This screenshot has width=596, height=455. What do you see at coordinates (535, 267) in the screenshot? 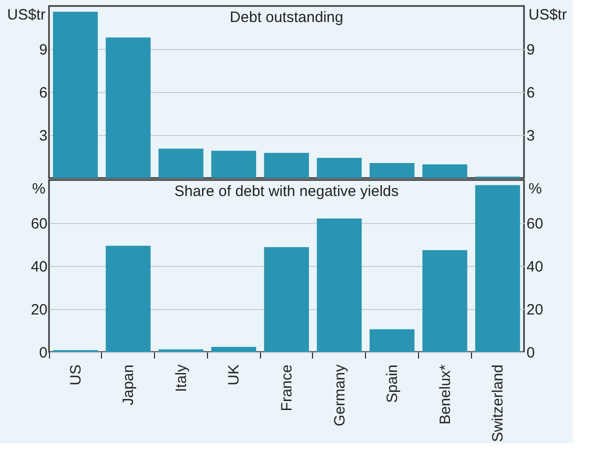
I see `y2-tick-label: 40` at bounding box center [535, 267].